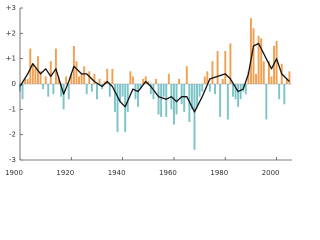  Describe the element at coordinates (219, 173) in the screenshot. I see `x-tick-label: 1980` at that location.